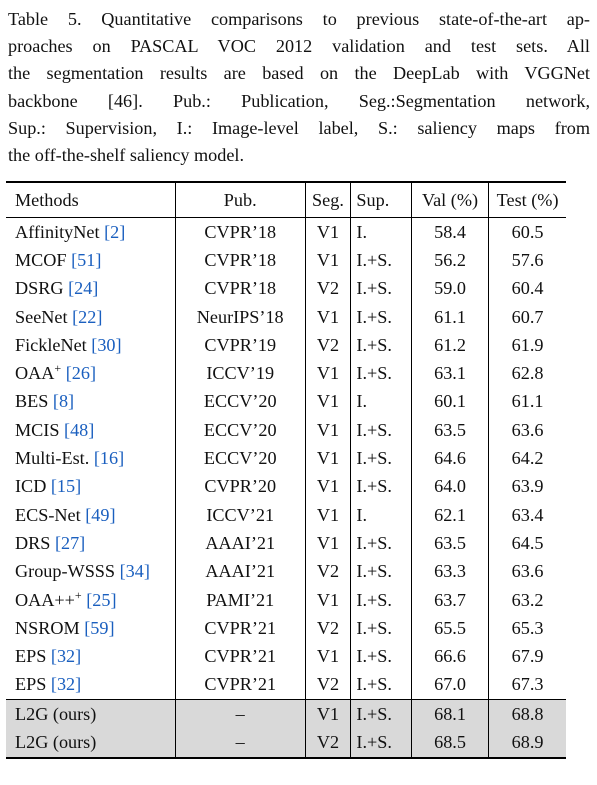 This screenshot has height=785, width=597. Describe the element at coordinates (239, 430) in the screenshot. I see `pub-cell: ECCV’20` at that location.